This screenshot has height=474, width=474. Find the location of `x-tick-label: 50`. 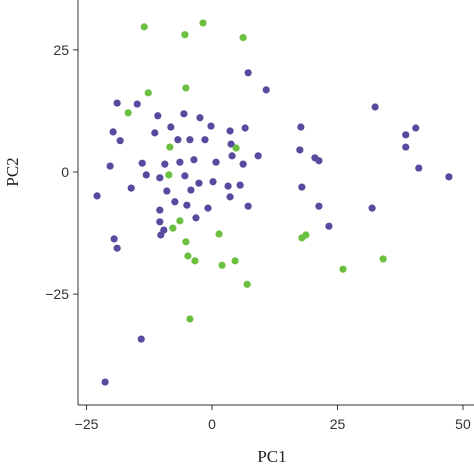

x-tick-label: 50 is located at coordinates (463, 424).